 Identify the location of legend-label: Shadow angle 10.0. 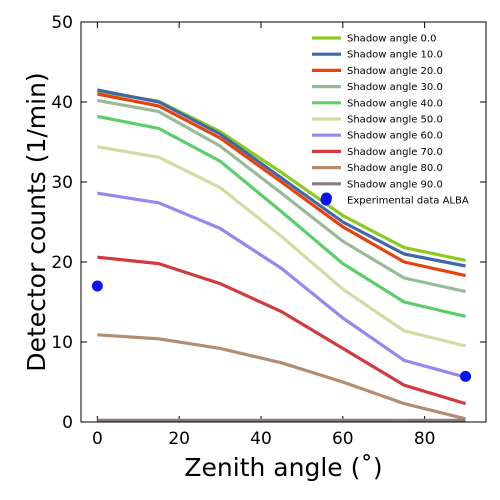
(395, 55).